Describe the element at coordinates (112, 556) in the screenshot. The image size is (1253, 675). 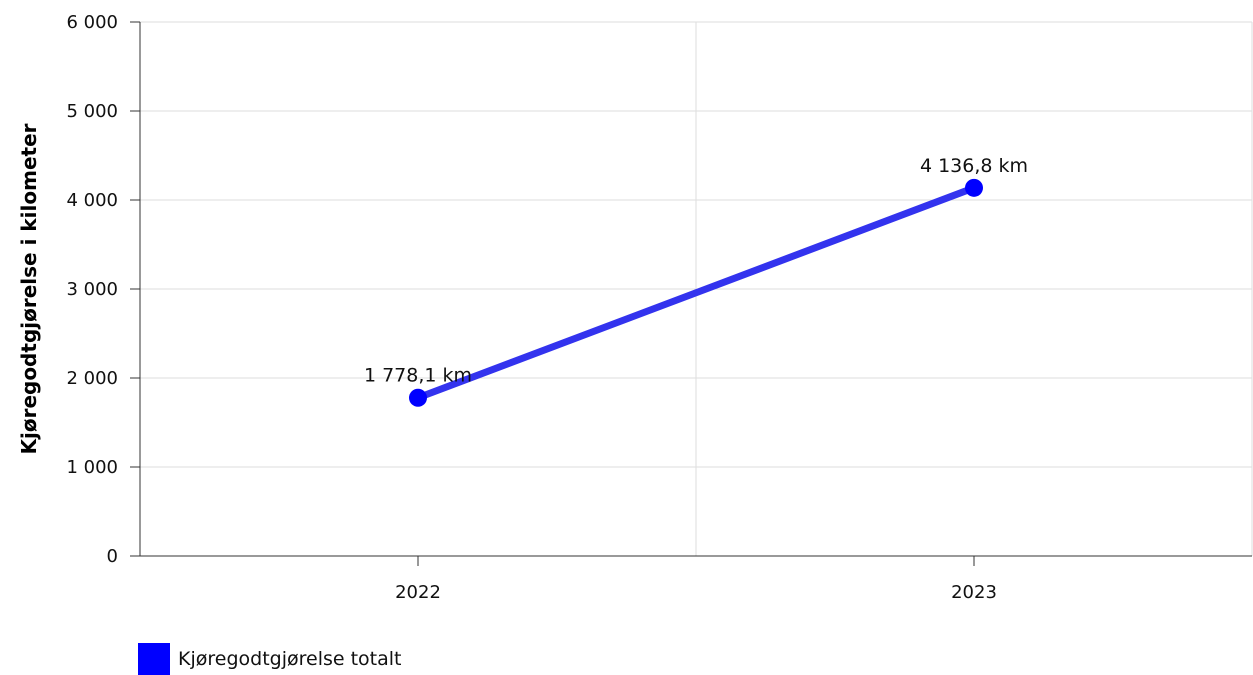
I see `y-tick-label: 0` at that location.